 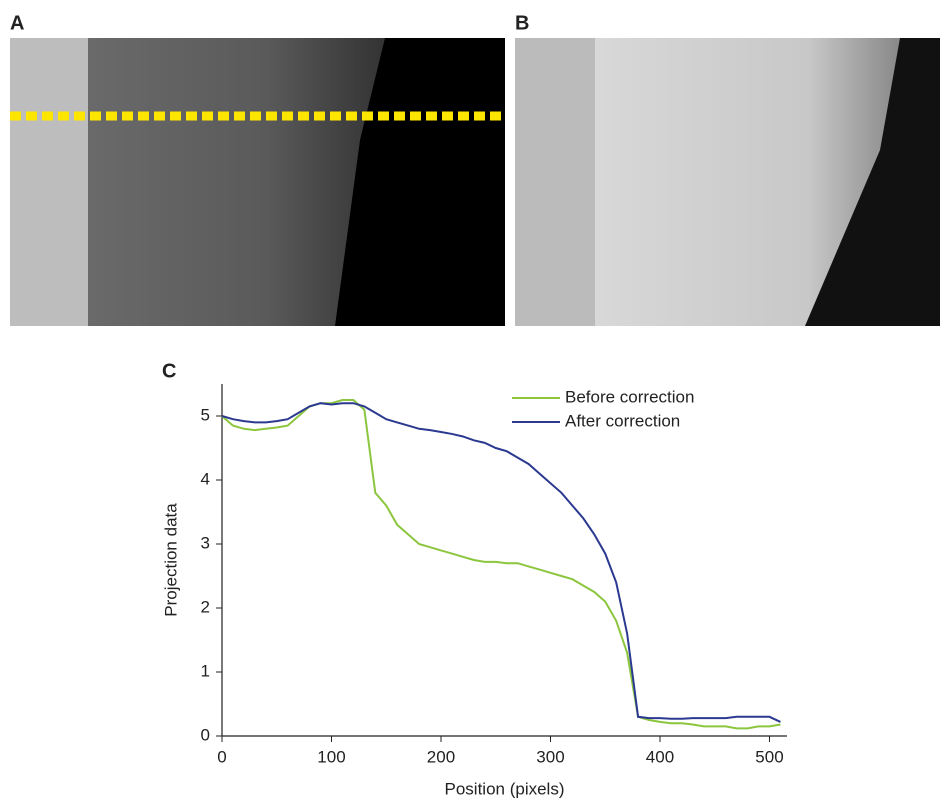 I want to click on y-tick-label: 5, so click(x=205, y=414).